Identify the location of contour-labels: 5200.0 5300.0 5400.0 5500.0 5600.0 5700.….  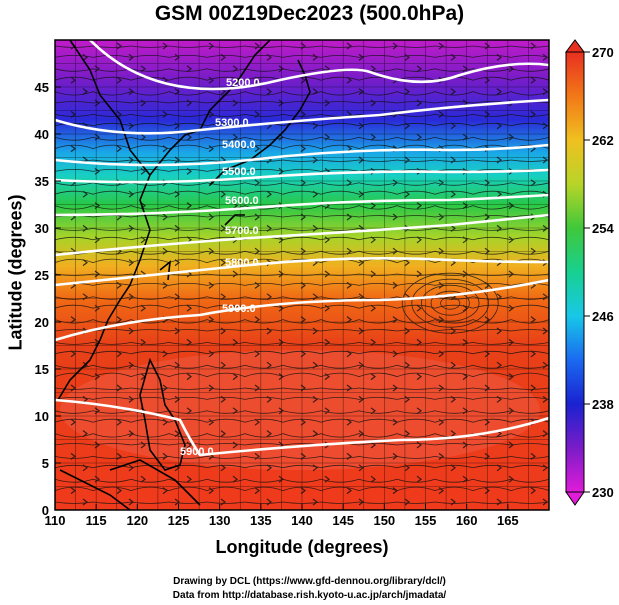
(220, 267).